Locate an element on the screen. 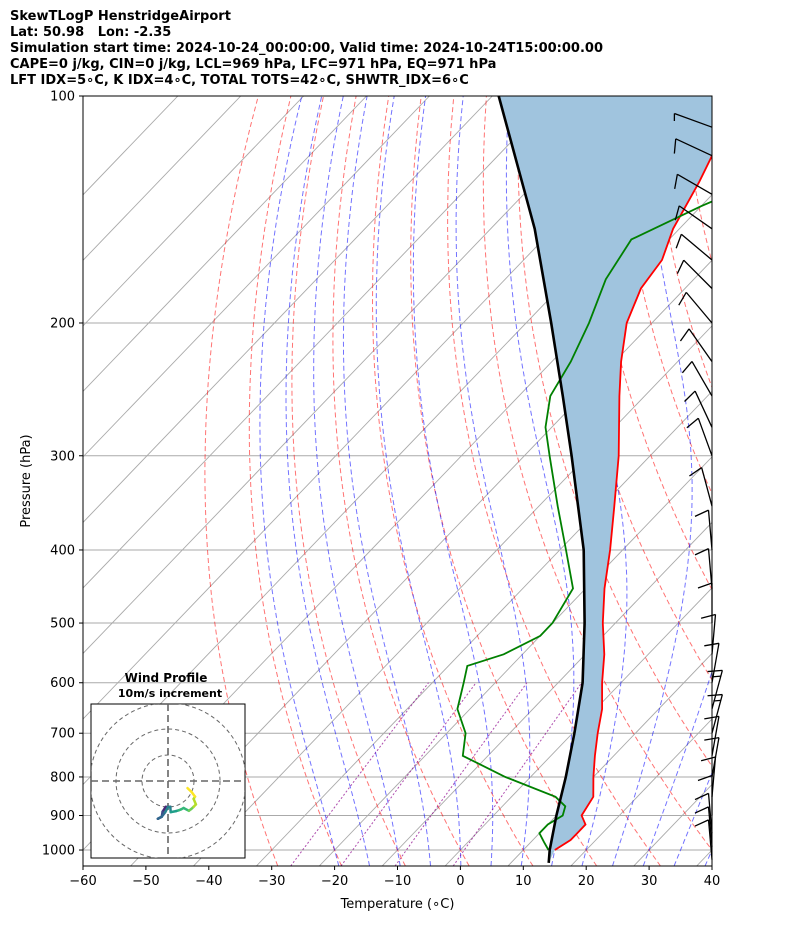 This screenshot has width=794, height=937. inset-title: Wind Profile is located at coordinates (166, 678).